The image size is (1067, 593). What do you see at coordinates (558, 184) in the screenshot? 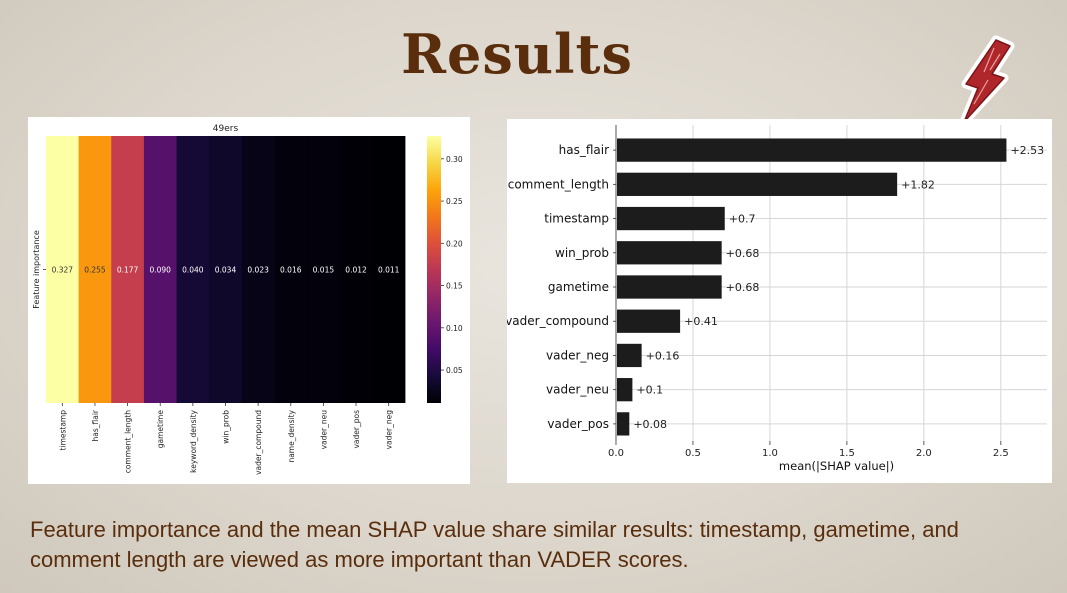
I see `shap-y-tick-label: comment_length` at bounding box center [558, 184].